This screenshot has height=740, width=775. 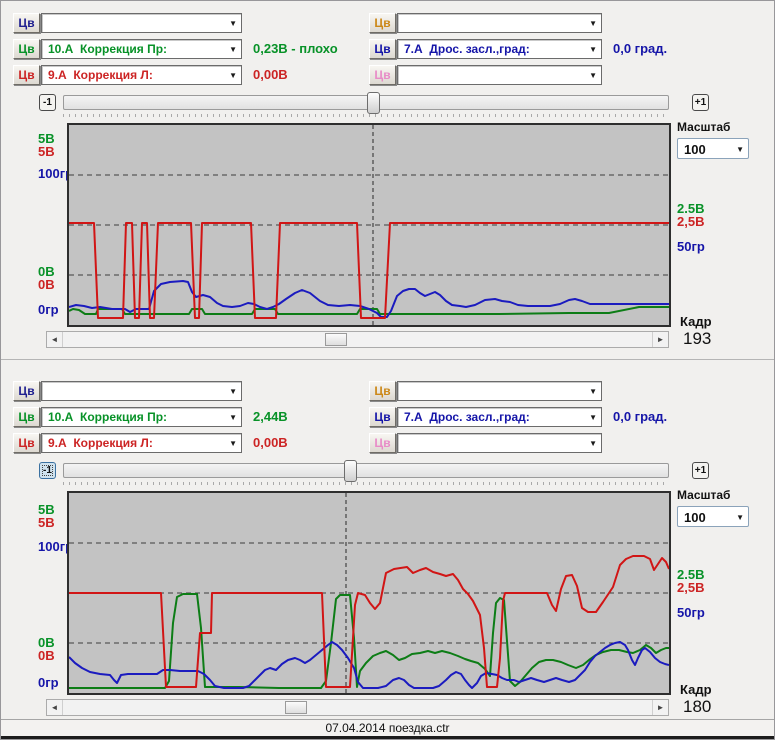 What do you see at coordinates (270, 416) in the screenshot?
I see `channel-reading: 2,44В` at bounding box center [270, 416].